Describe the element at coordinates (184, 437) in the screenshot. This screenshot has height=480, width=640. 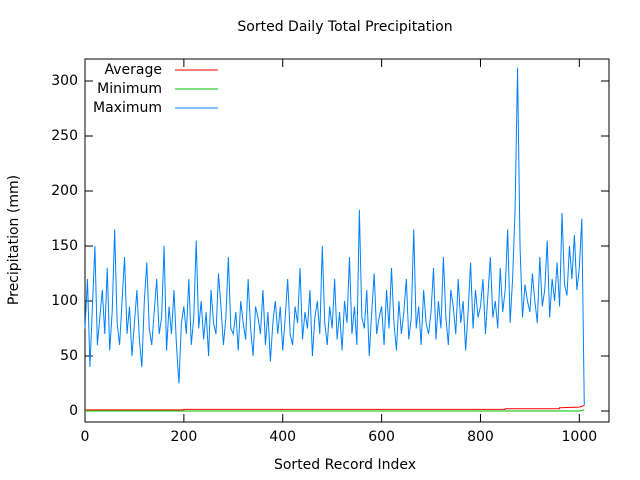
I see `x-tick-label: 200` at that location.